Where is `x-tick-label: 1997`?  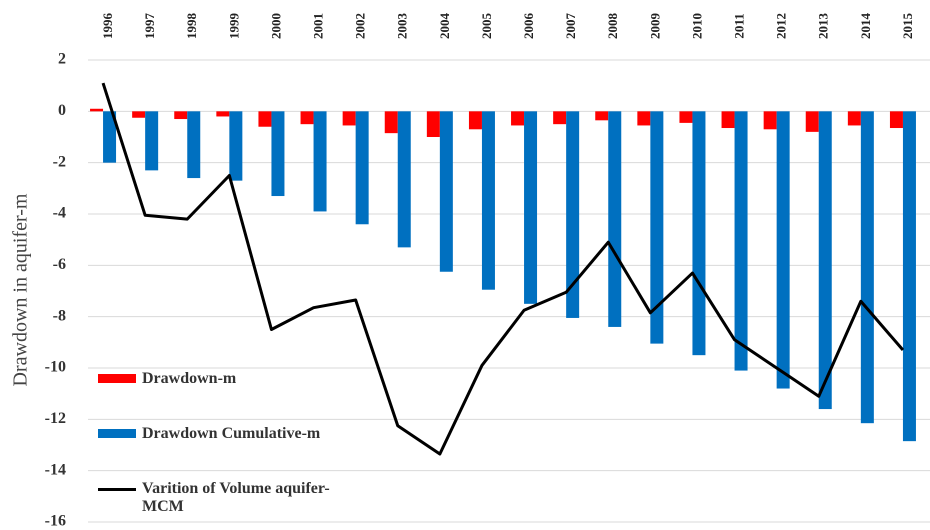
x-tick-label: 1997 is located at coordinates (149, 26).